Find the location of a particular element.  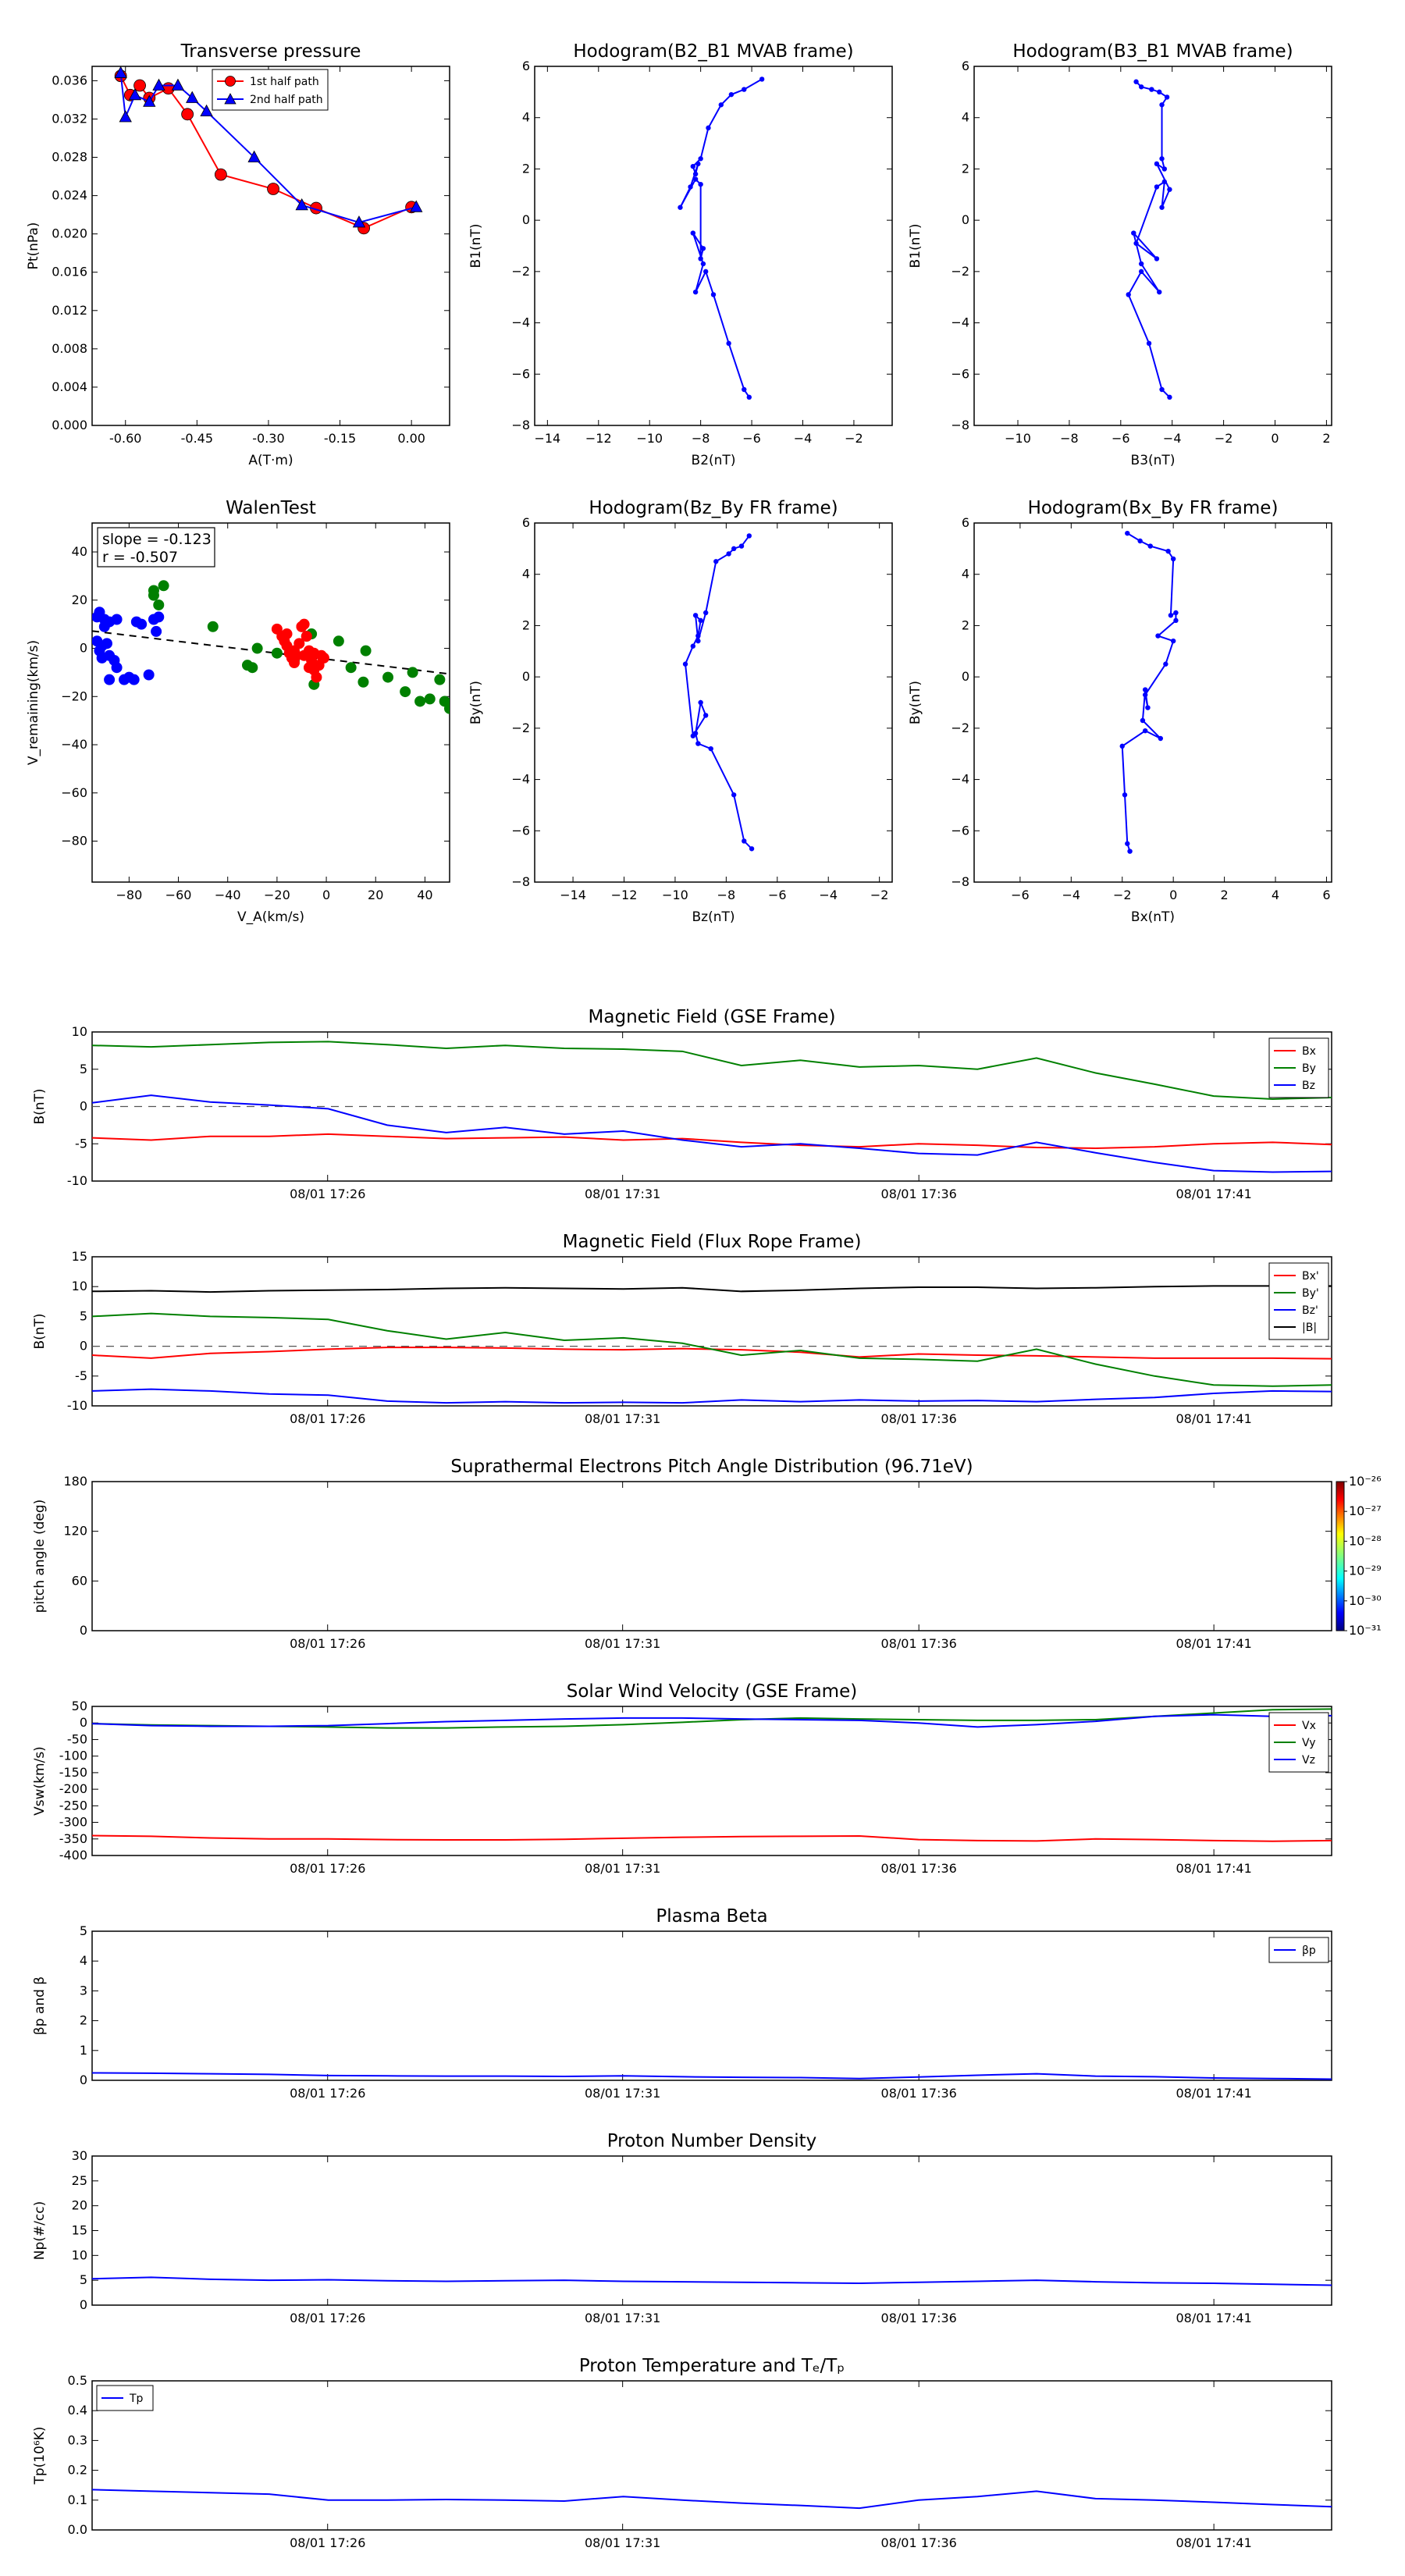

beta-ytick-label: 4 is located at coordinates (84, 1960).